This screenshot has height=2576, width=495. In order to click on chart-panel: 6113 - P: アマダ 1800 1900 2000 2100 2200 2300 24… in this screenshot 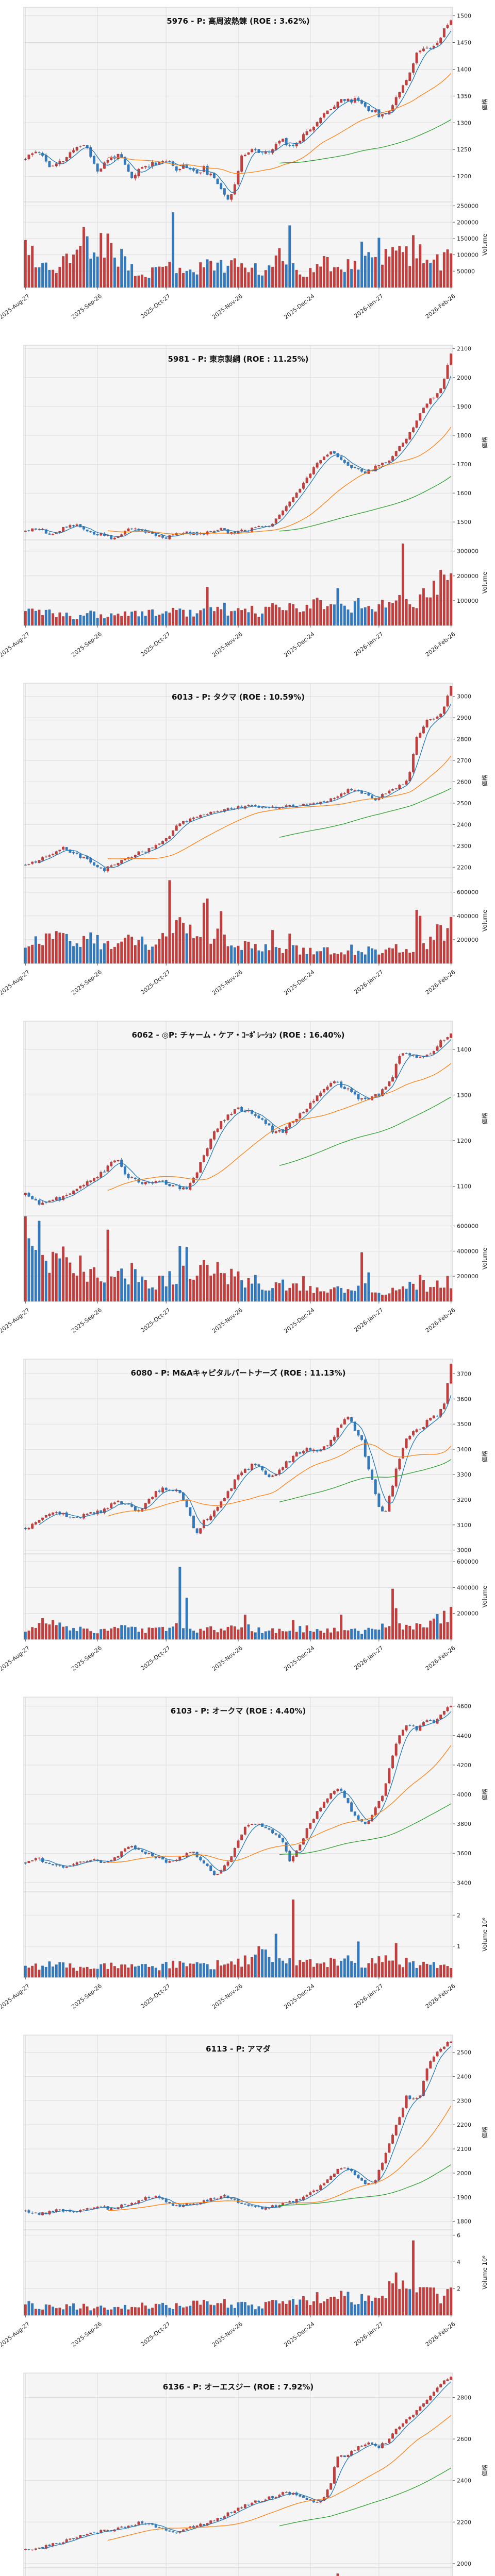, I will do `click(247, 2197)`.